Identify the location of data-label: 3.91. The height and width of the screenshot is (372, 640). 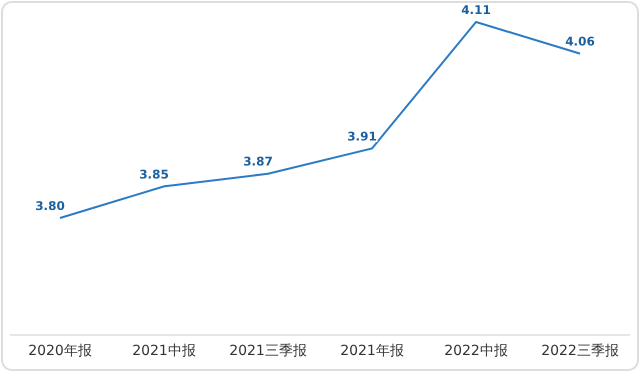
(362, 136).